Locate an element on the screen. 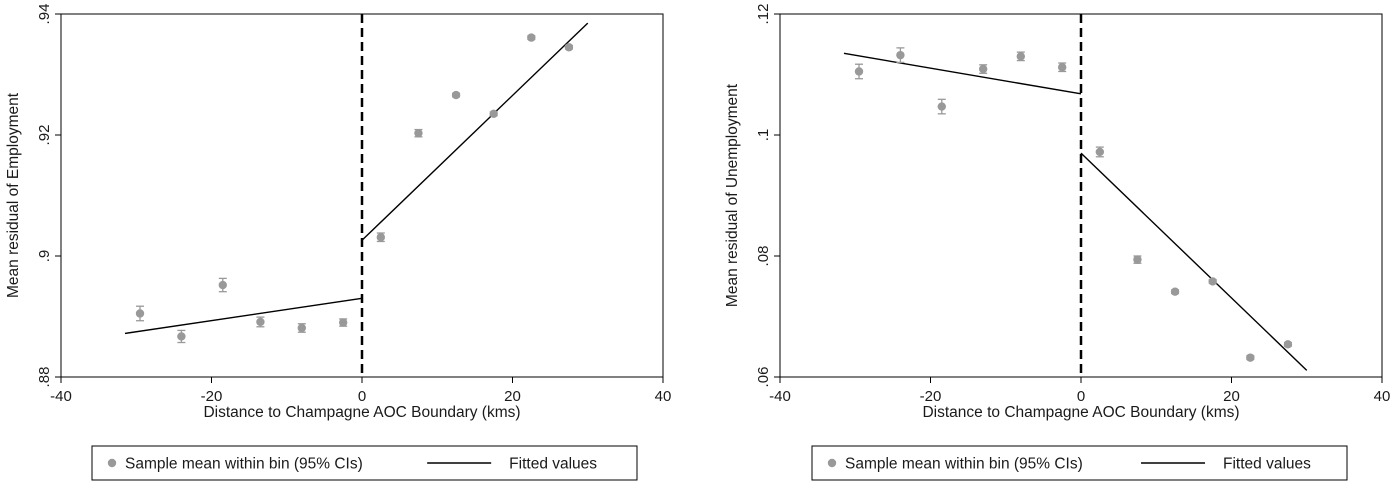  chart1-legend-label-fitted: Fitted values is located at coordinates (553, 464).